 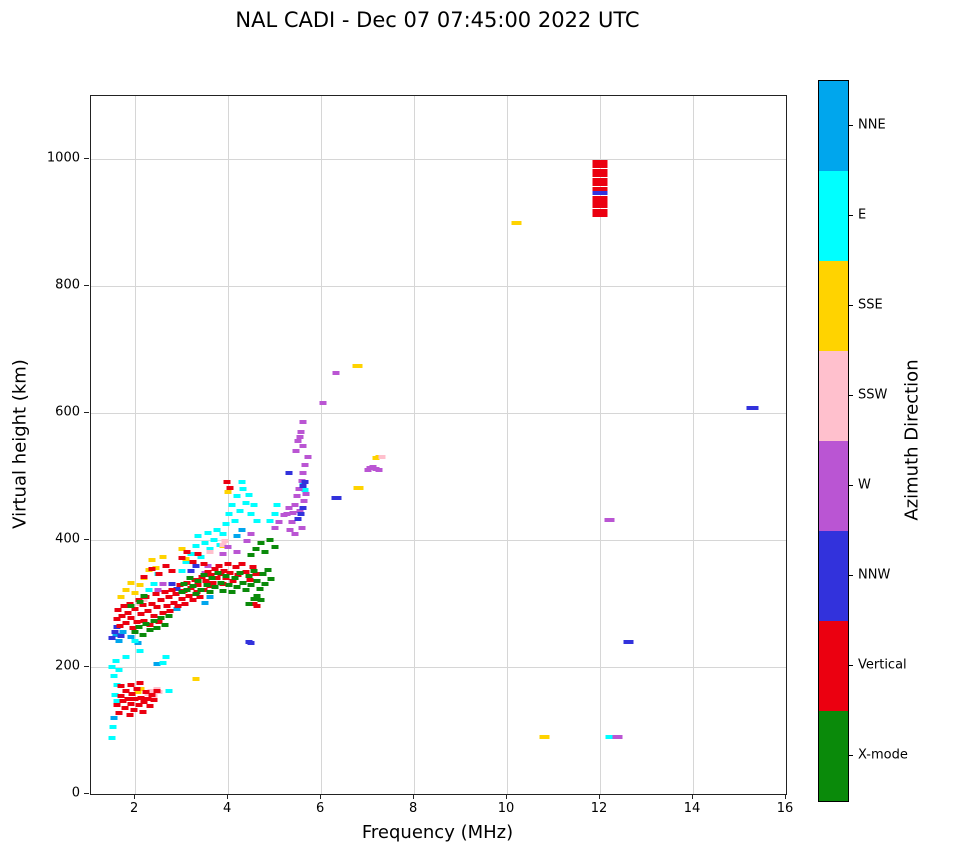 I want to click on y-tick-label: 1000, so click(x=63, y=158).